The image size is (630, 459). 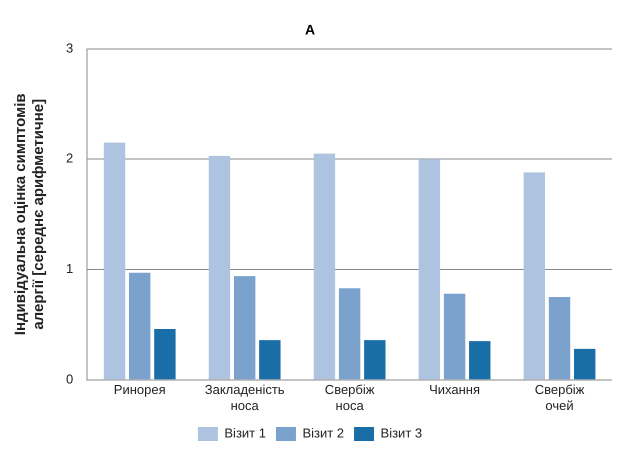 What do you see at coordinates (349, 397) in the screenshot?
I see `x-tick-label: Свербіж носа` at bounding box center [349, 397].